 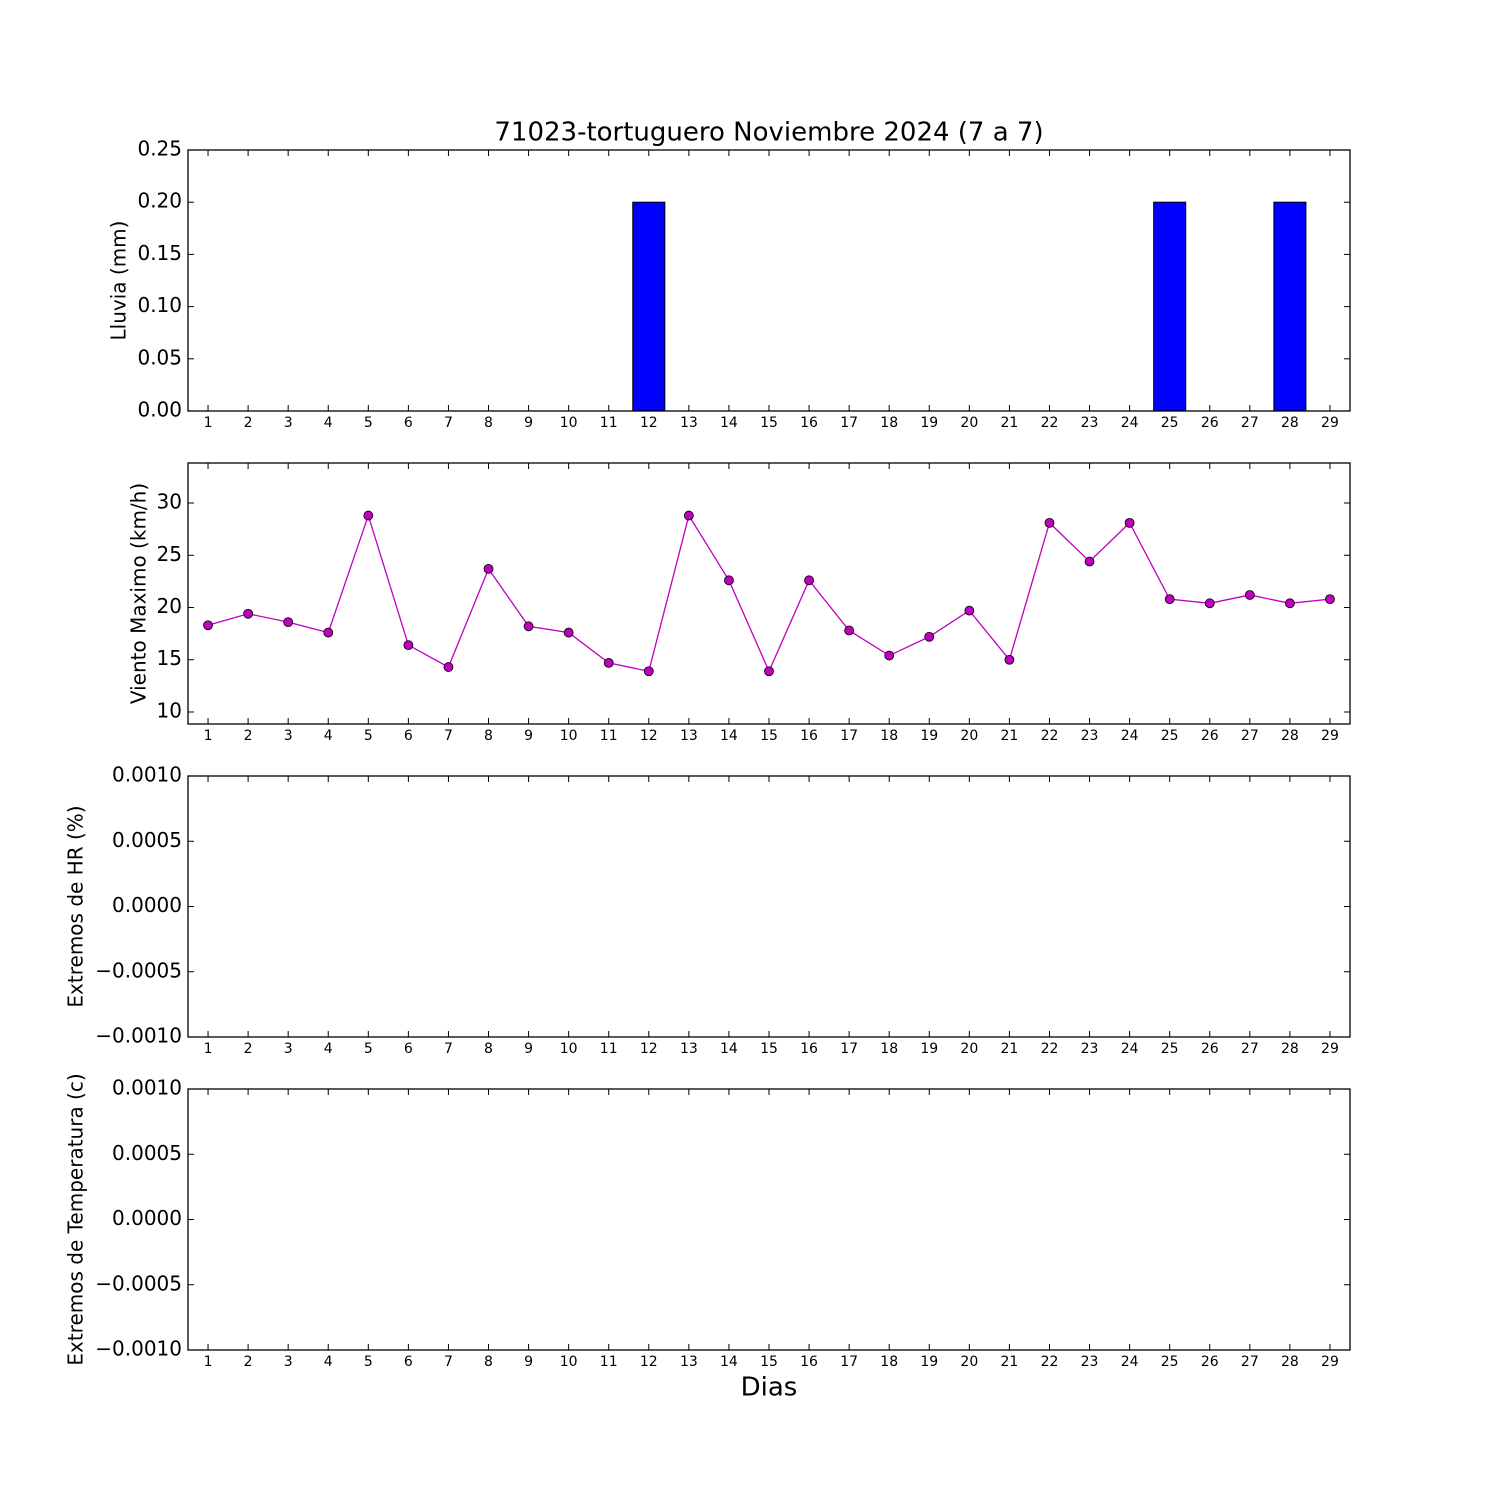 I want to click on x-tick-label: 7, so click(x=448, y=736).